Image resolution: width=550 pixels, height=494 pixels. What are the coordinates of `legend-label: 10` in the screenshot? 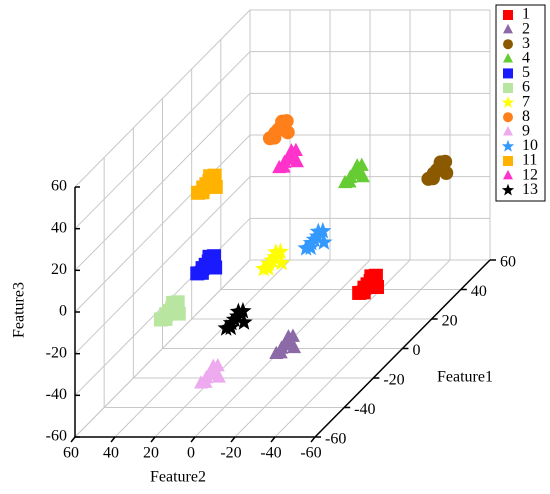 It's located at (530, 145).